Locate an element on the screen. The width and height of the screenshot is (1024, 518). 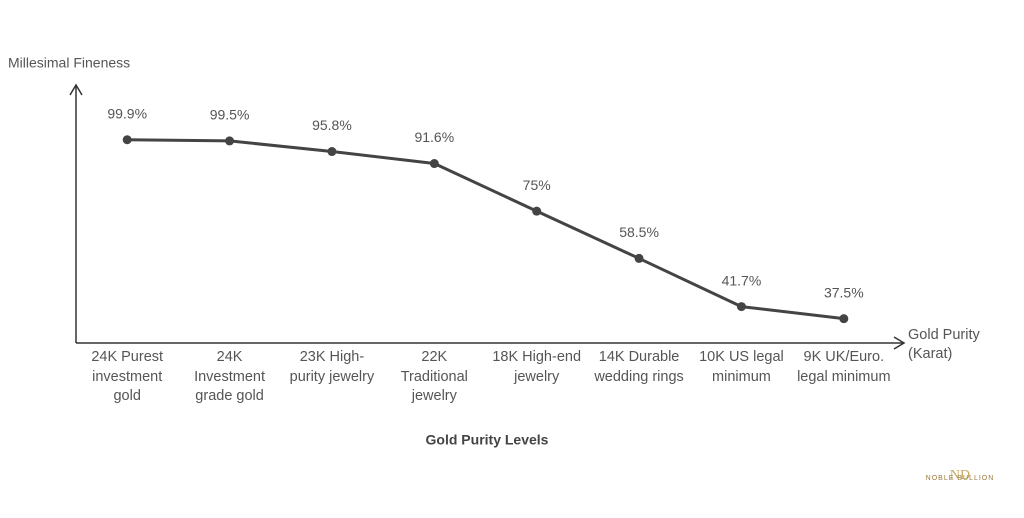
x-tick-label: 10K US legal minimum is located at coordinates (741, 367).